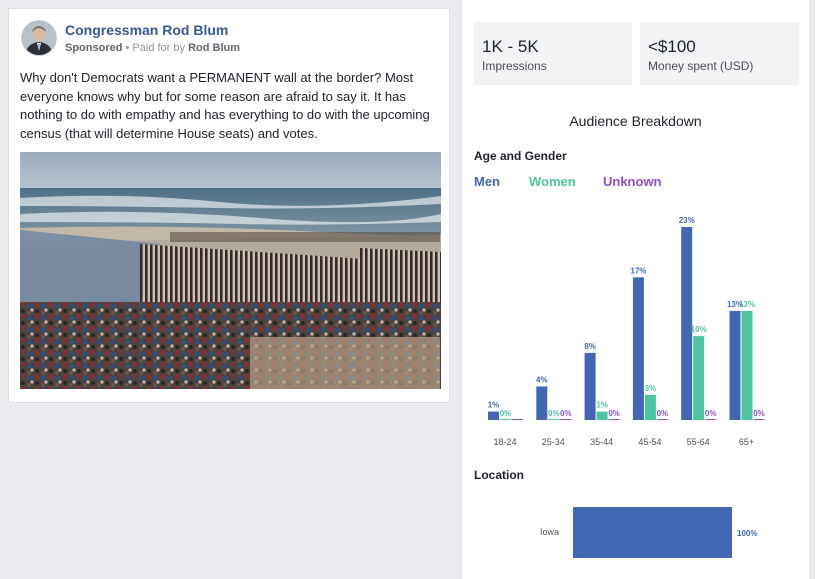  What do you see at coordinates (506, 413) in the screenshot?
I see `data-label-women-18-24: 0%` at bounding box center [506, 413].